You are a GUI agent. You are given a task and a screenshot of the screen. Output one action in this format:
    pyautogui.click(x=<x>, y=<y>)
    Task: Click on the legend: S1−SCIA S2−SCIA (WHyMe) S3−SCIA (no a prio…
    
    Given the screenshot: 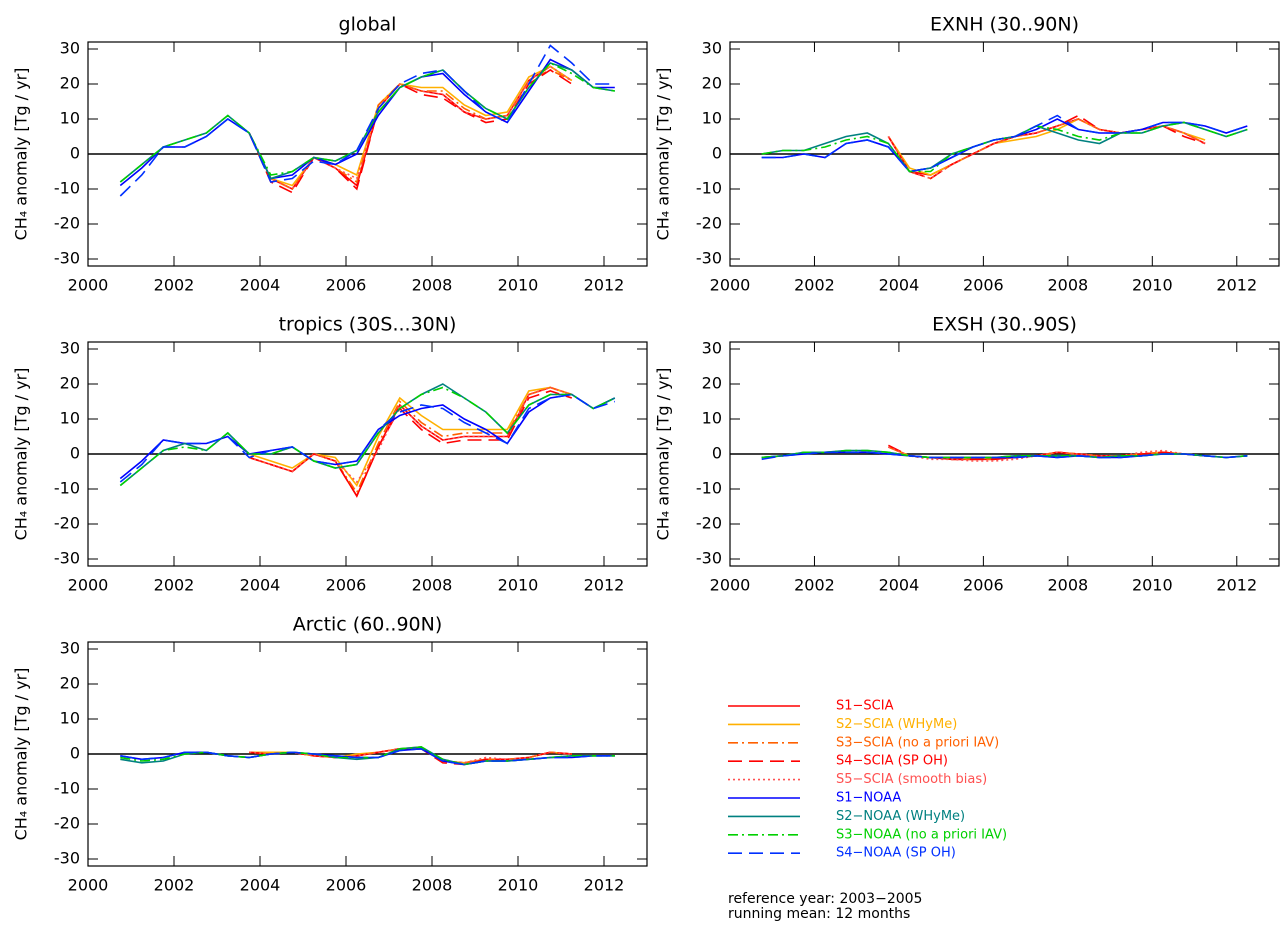 What is the action you would take?
    pyautogui.click(x=867, y=780)
    